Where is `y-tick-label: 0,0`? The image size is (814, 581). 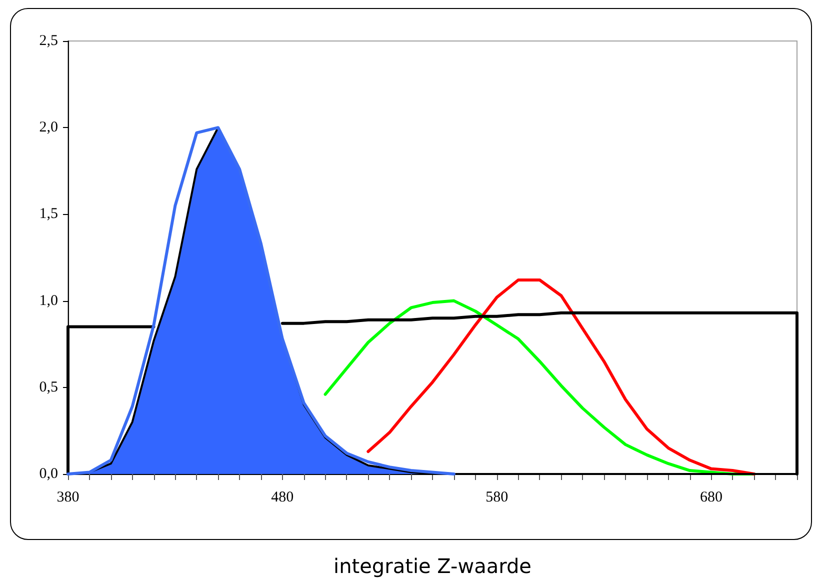
y-tick-label: 0,0 is located at coordinates (48, 474).